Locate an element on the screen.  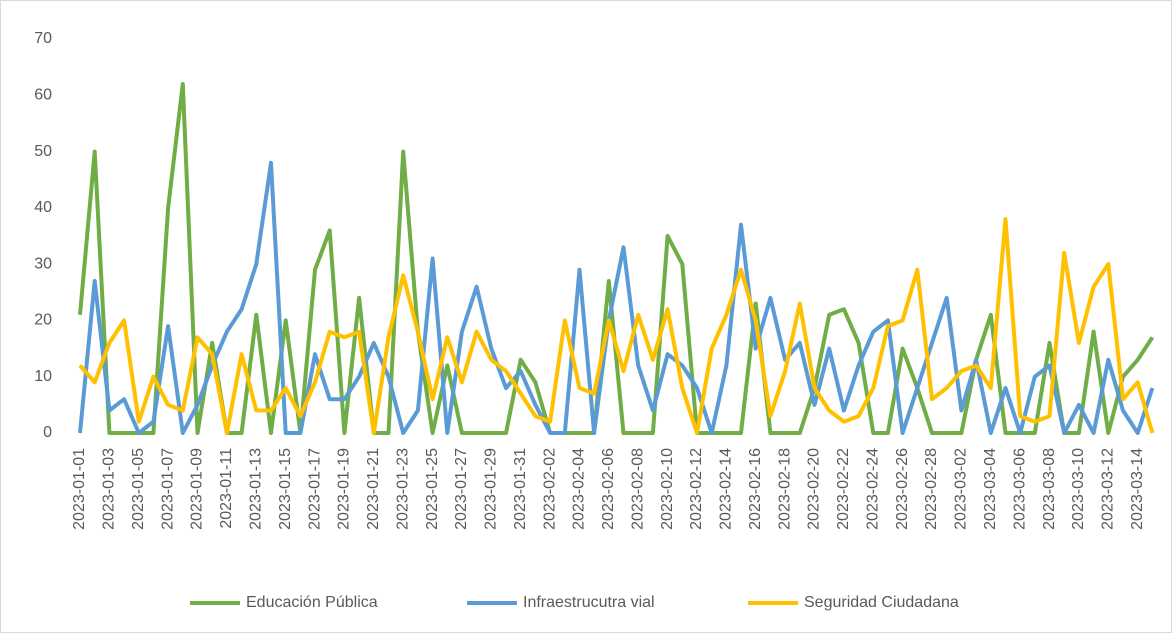
legend-label: Educación Pública is located at coordinates (312, 602).